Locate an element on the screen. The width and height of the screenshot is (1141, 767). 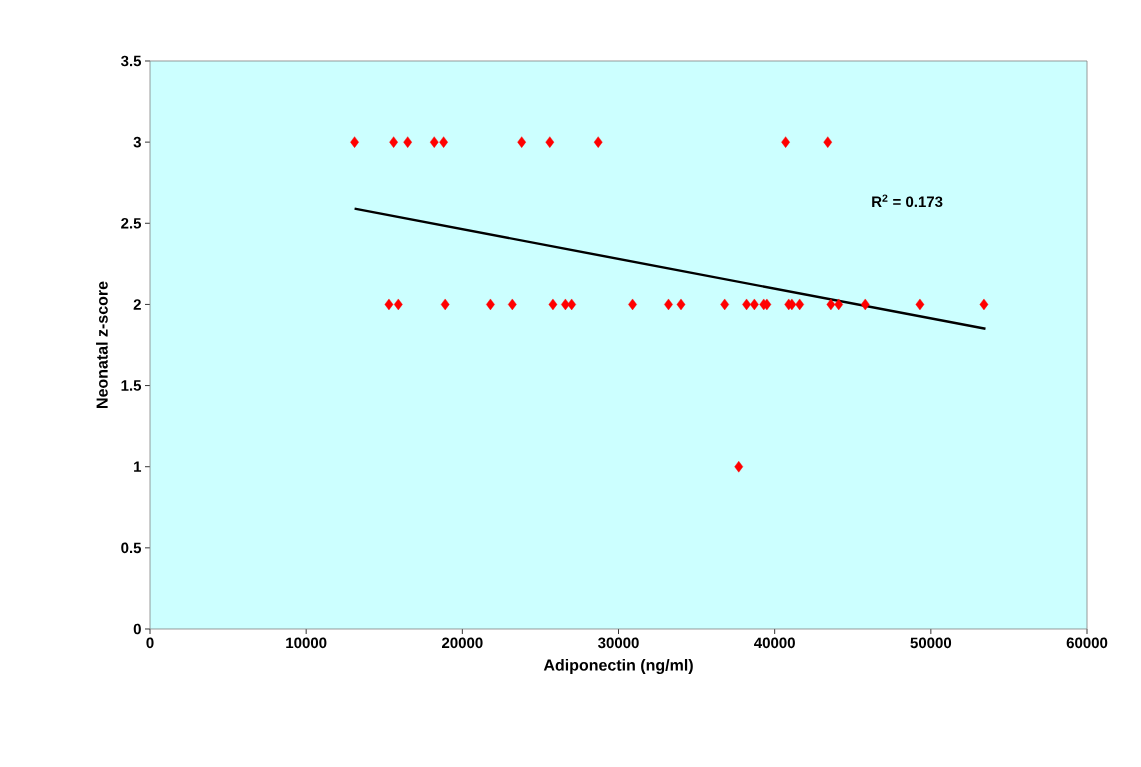
x-tick-label: 40000 is located at coordinates (774, 643).